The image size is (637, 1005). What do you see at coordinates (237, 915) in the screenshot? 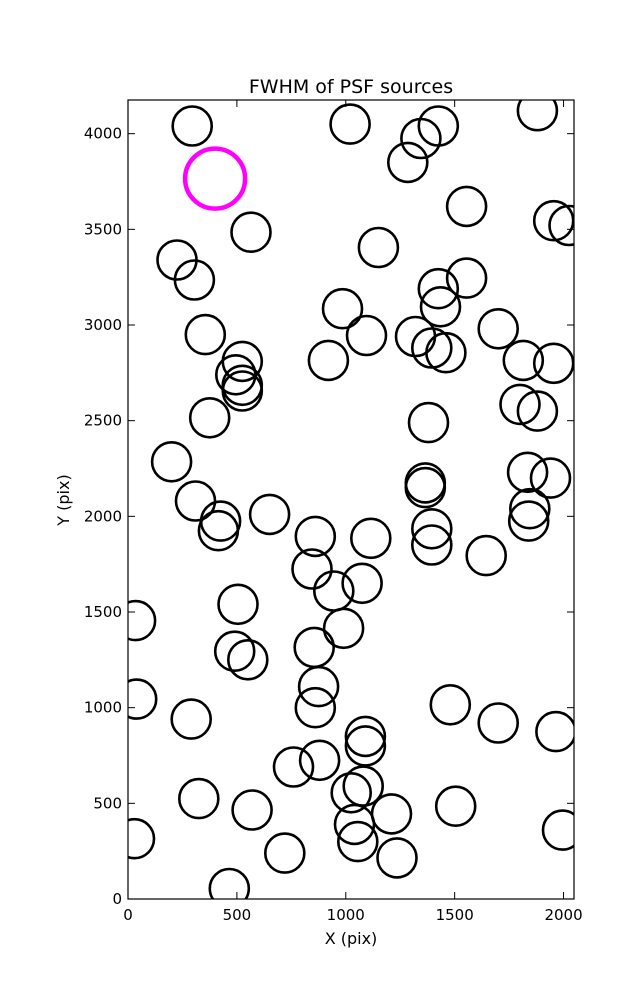
I see `x-tick-label: 500` at bounding box center [237, 915].